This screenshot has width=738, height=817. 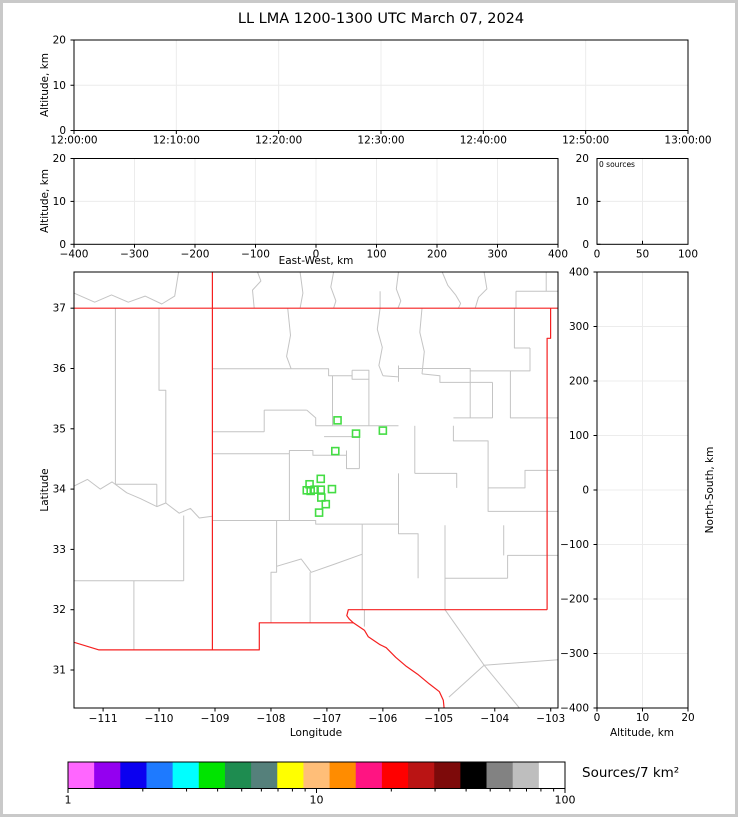 What do you see at coordinates (278, 141) in the screenshot?
I see `tick-label: 12:20:00` at bounding box center [278, 141].